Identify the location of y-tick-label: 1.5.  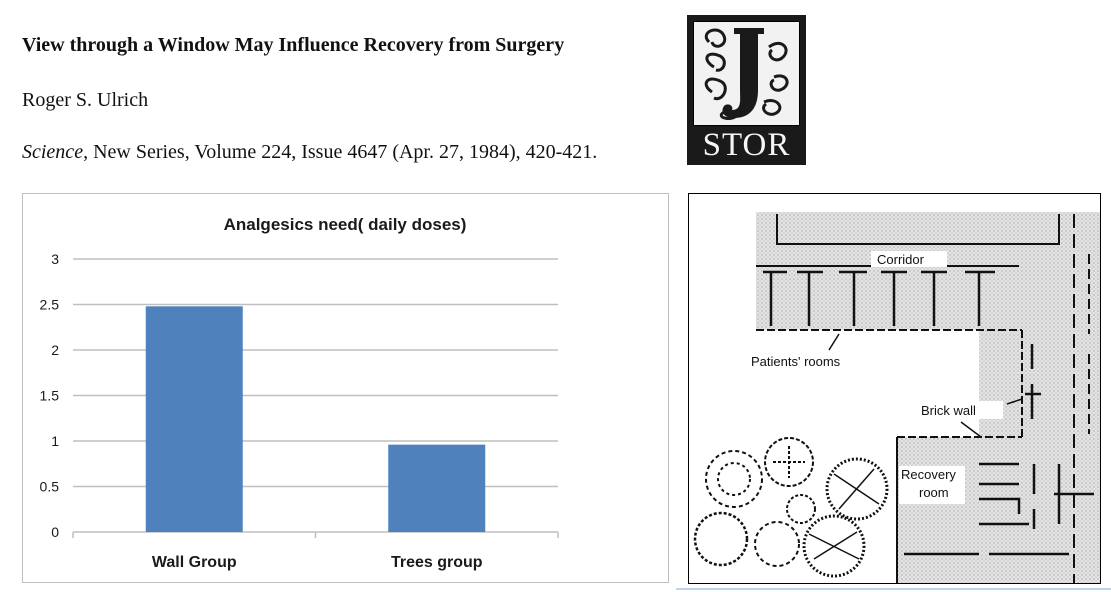
(50, 396).